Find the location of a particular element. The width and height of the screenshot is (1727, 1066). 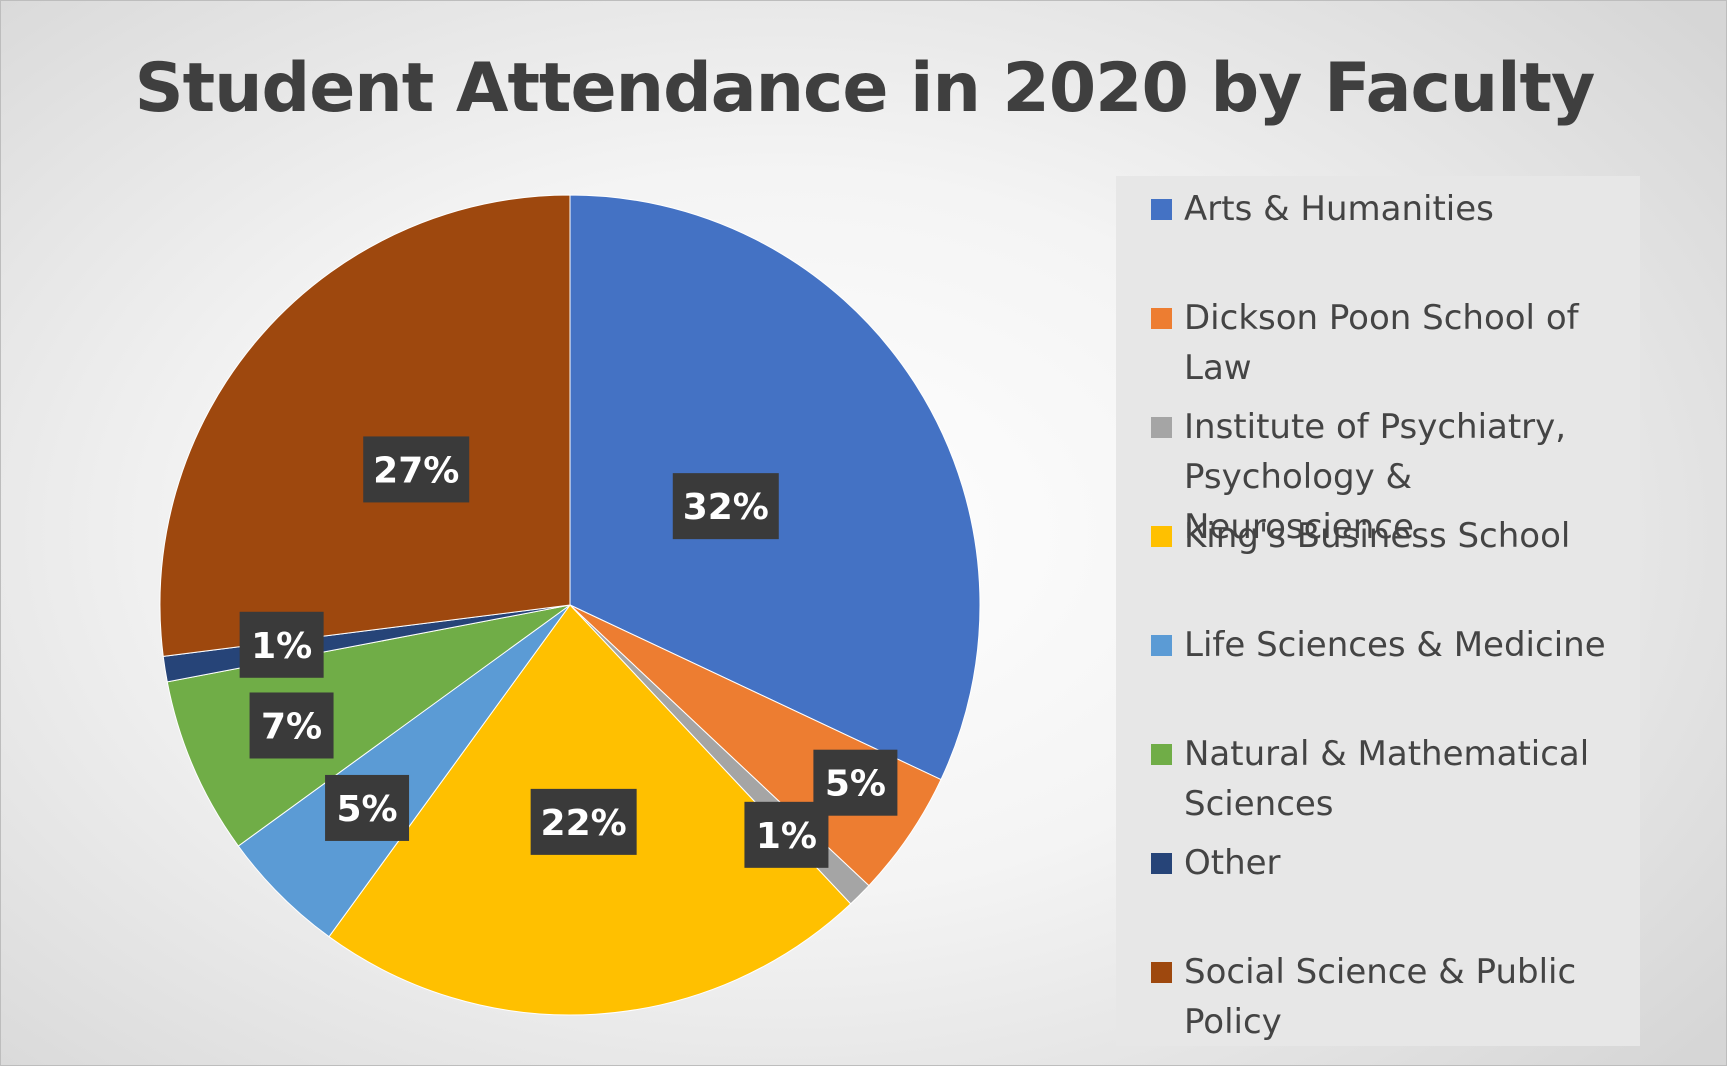

legend-label: King's Business School is located at coordinates (1377, 536).